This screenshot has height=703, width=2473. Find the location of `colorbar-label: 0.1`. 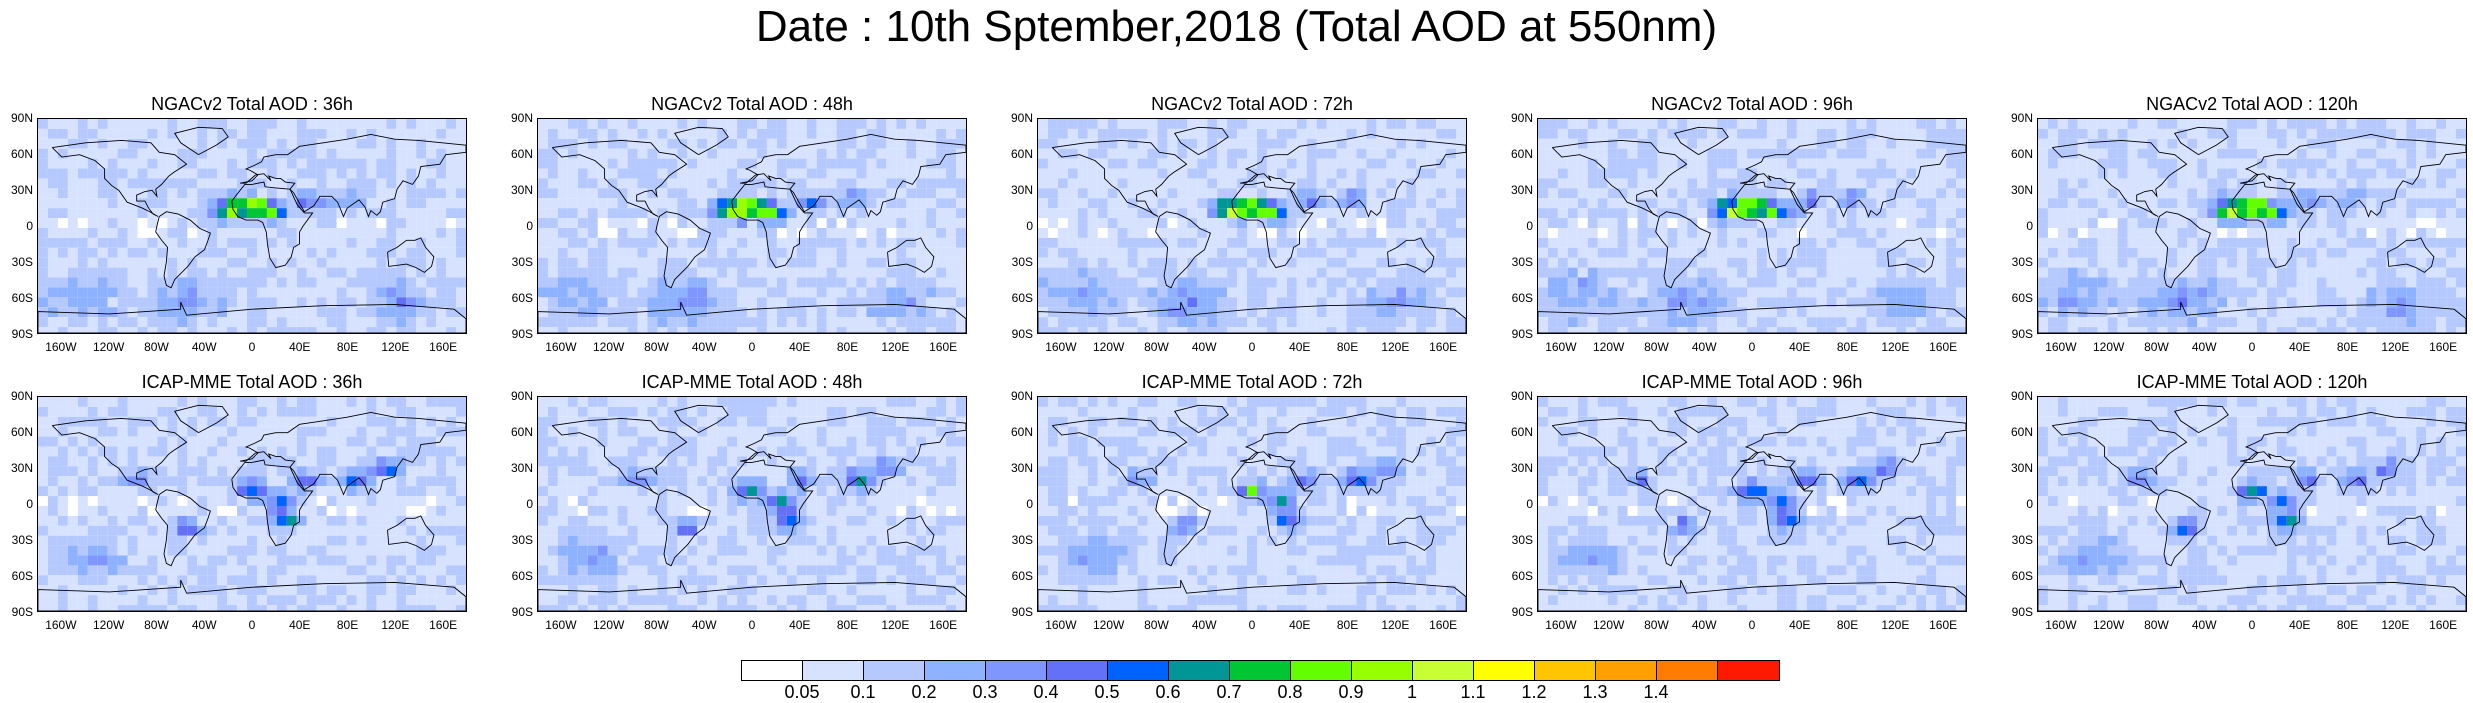

colorbar-label: 0.1 is located at coordinates (863, 692).